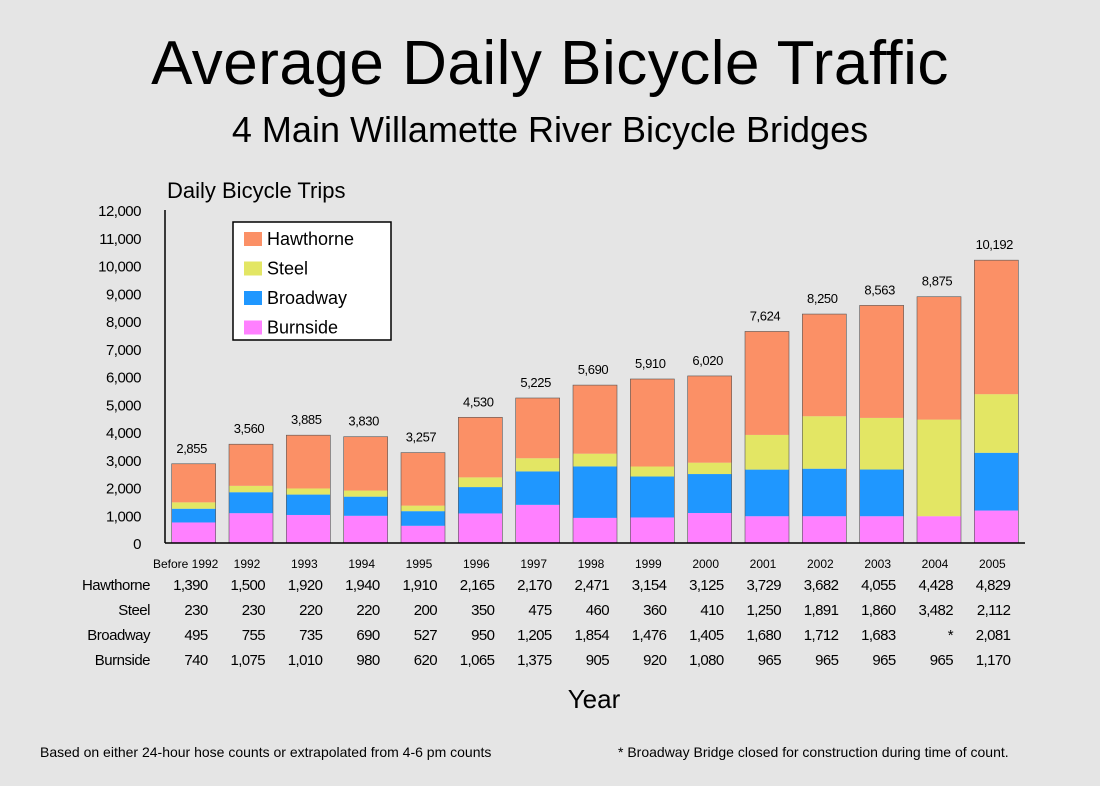  I want to click on table-cell: 3,729, so click(763, 585).